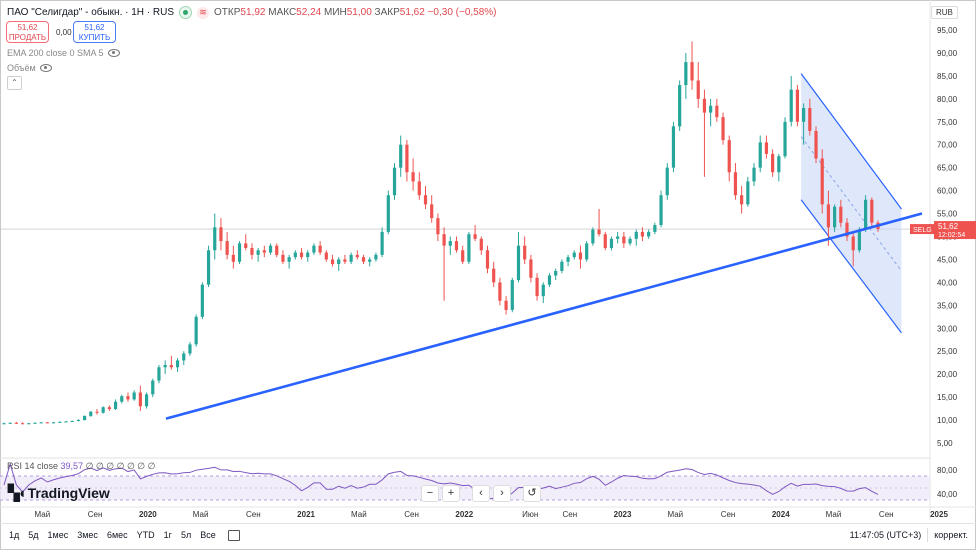 The height and width of the screenshot is (550, 976). I want to click on period-6m: 6мес, so click(117, 535).